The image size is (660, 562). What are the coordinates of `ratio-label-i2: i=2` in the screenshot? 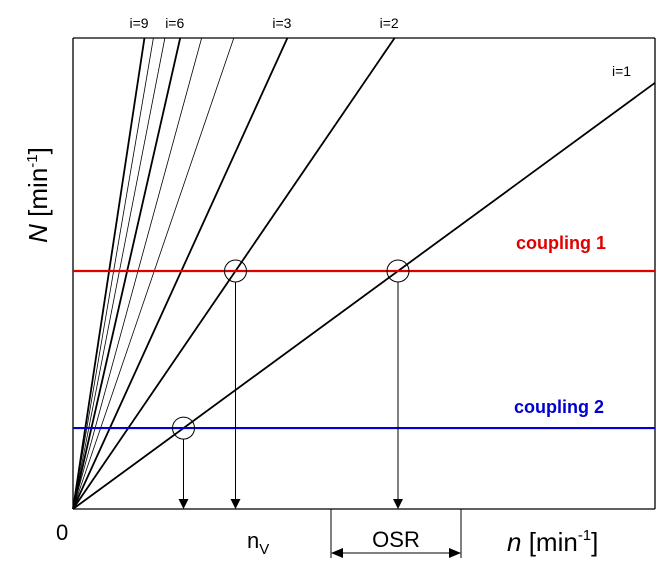 It's located at (389, 23).